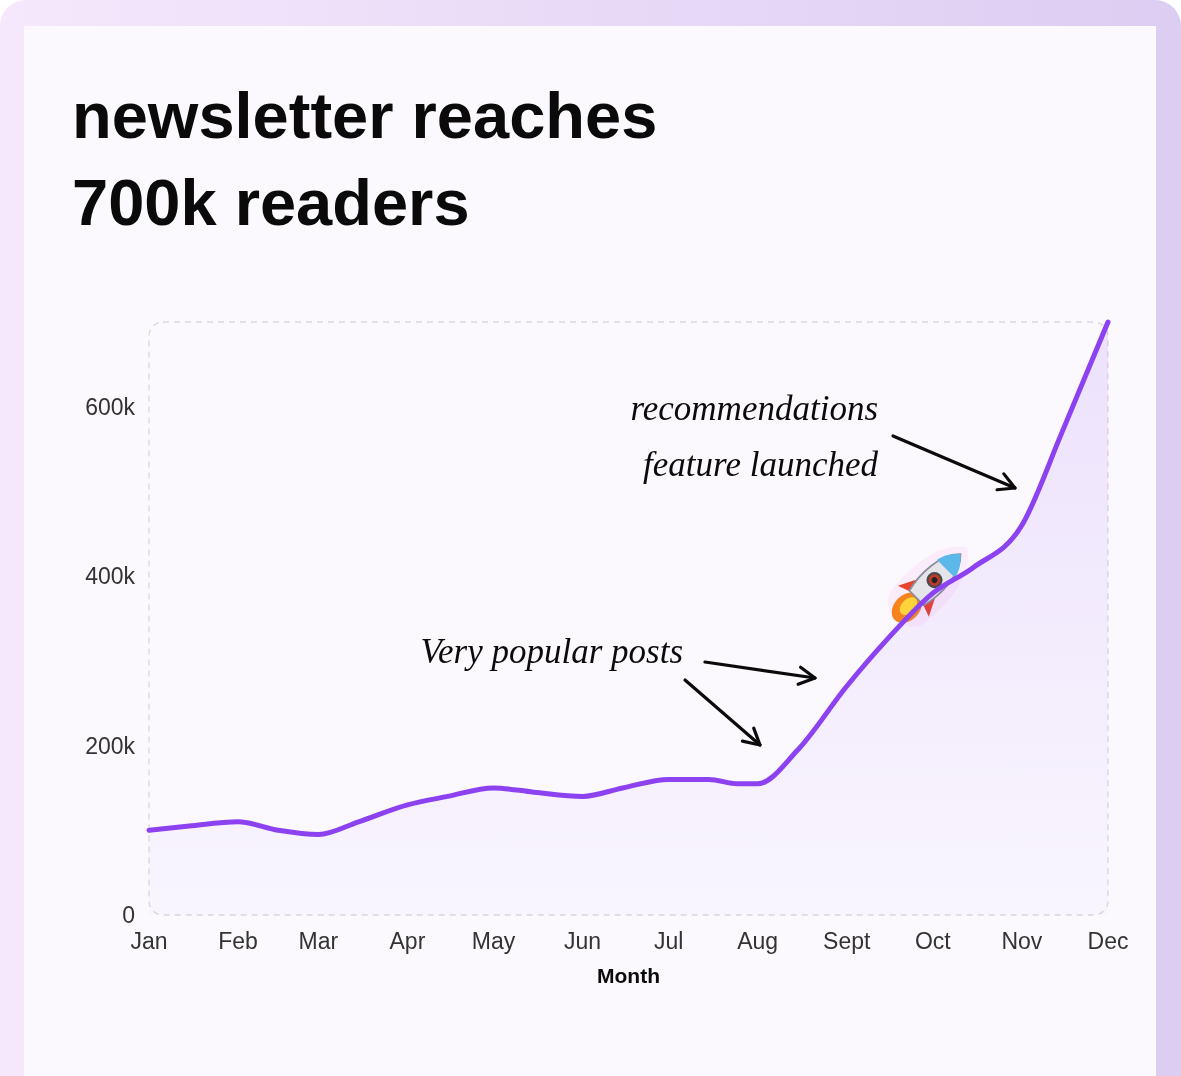 The image size is (1181, 1076). I want to click on x-tick-label: Feb, so click(238, 941).